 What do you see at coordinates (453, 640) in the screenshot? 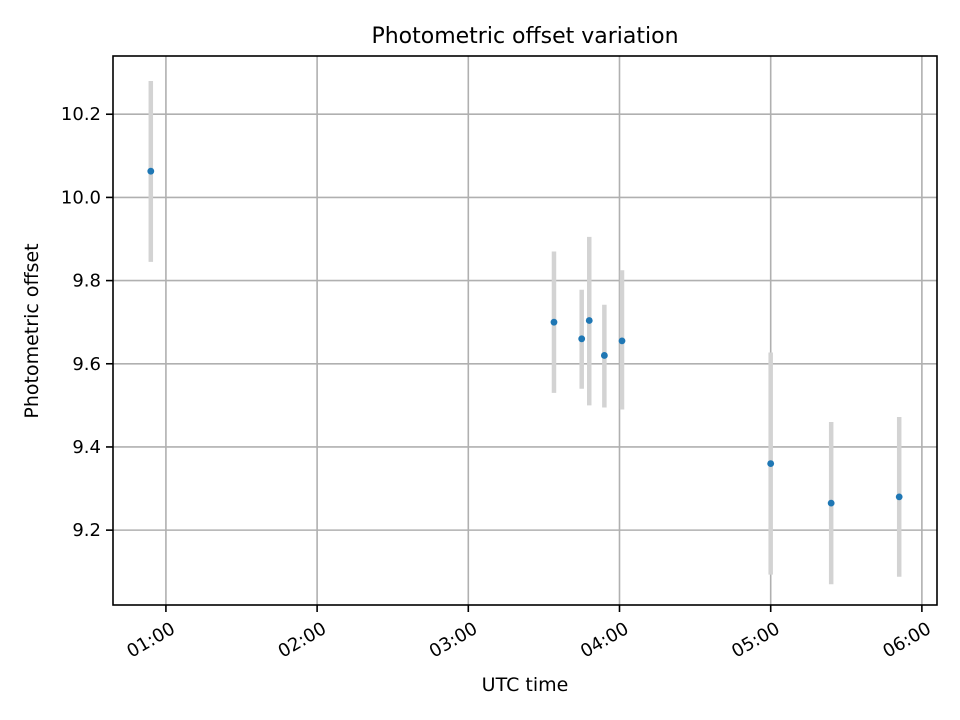
I see `x-tick-label: 03:00` at bounding box center [453, 640].